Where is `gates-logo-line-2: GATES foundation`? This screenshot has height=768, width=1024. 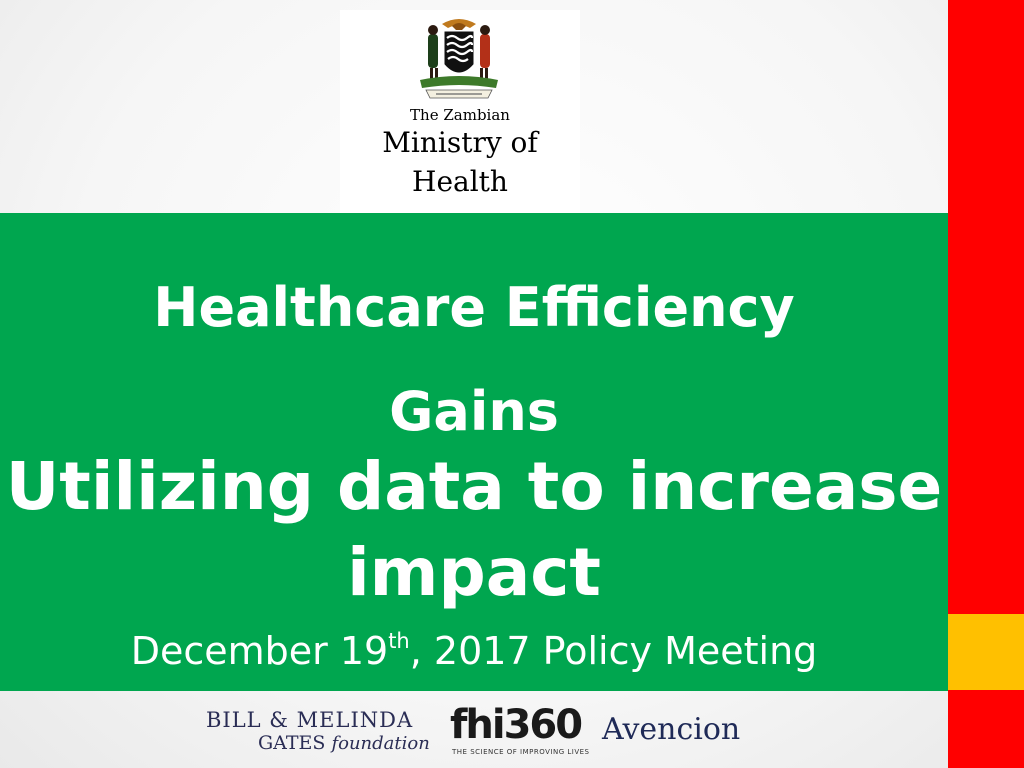 gates-logo-line-2: GATES foundation is located at coordinates (344, 743).